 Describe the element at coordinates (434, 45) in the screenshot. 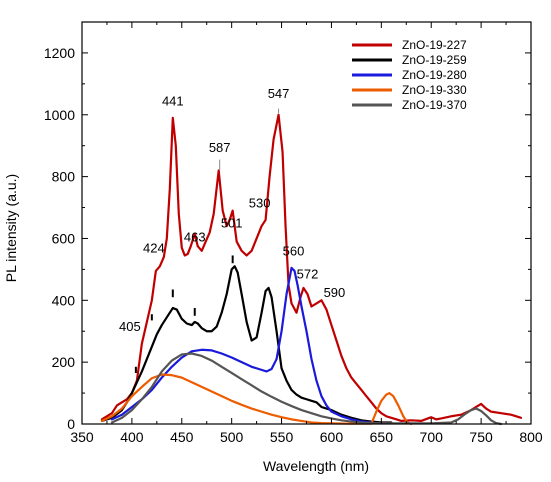

I see `legend-label-1: ZnO-19-227` at that location.